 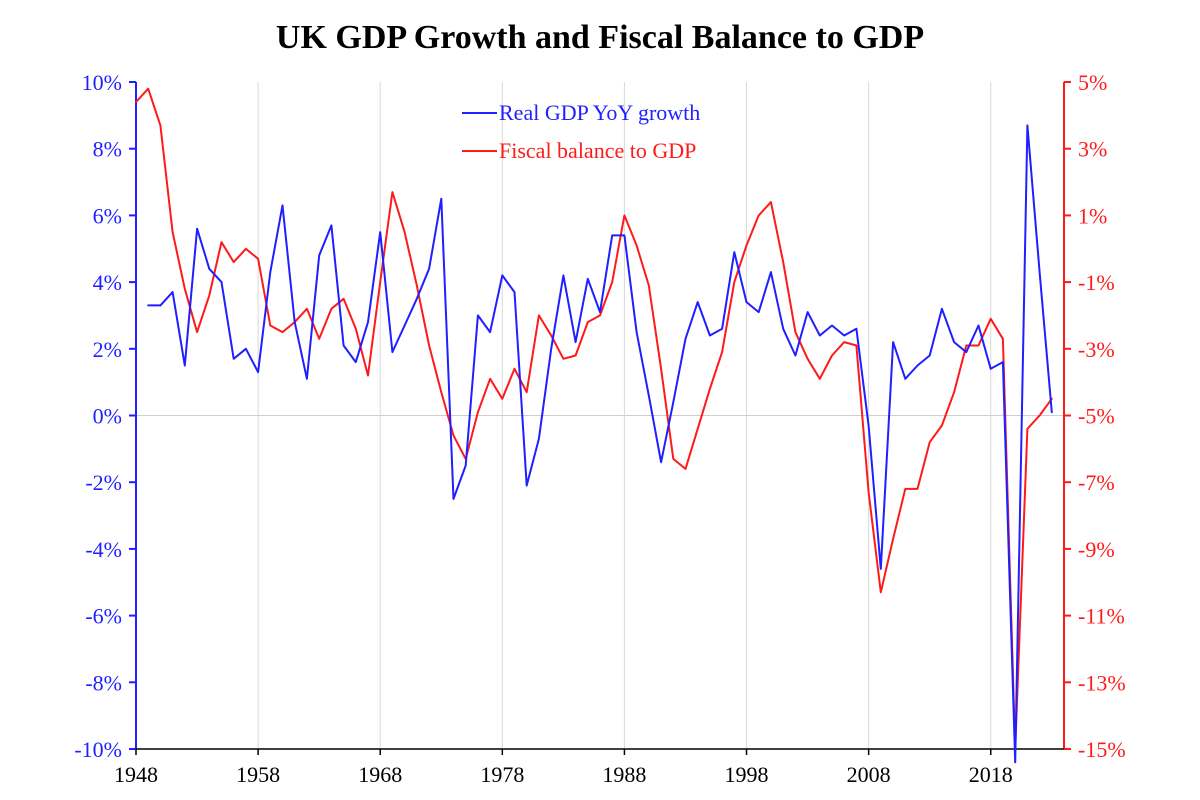 What do you see at coordinates (1092, 149) in the screenshot?
I see `right-tick-label: 3%` at bounding box center [1092, 149].